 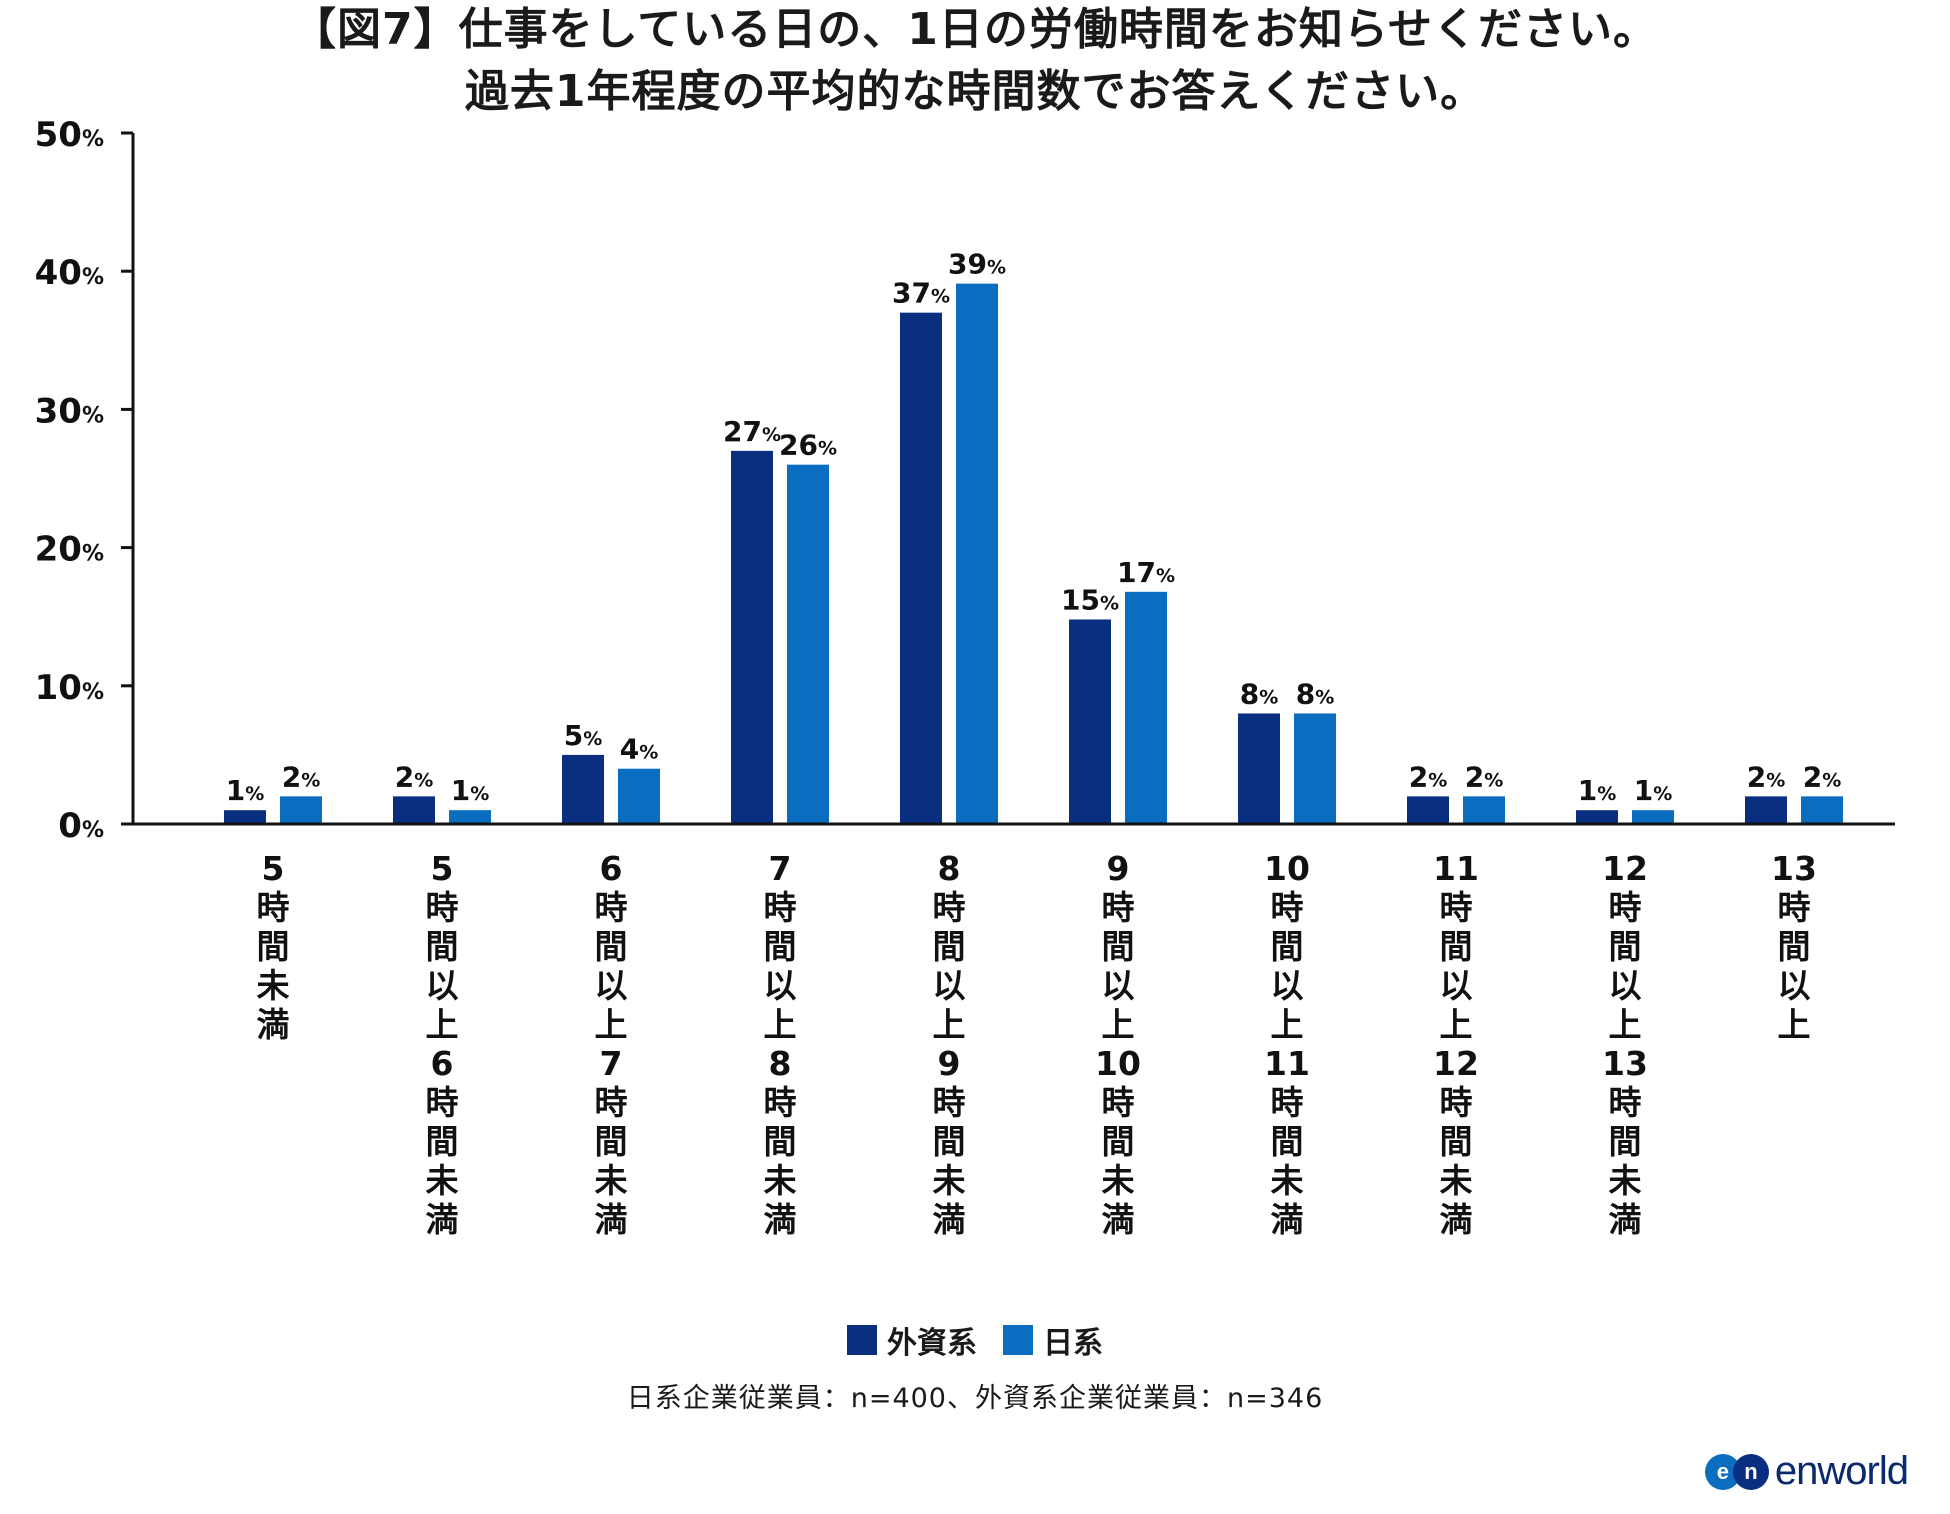 What do you see at coordinates (1456, 1044) in the screenshot?
I see `x-tick-label: 11 時間以上 12 時間未満` at bounding box center [1456, 1044].